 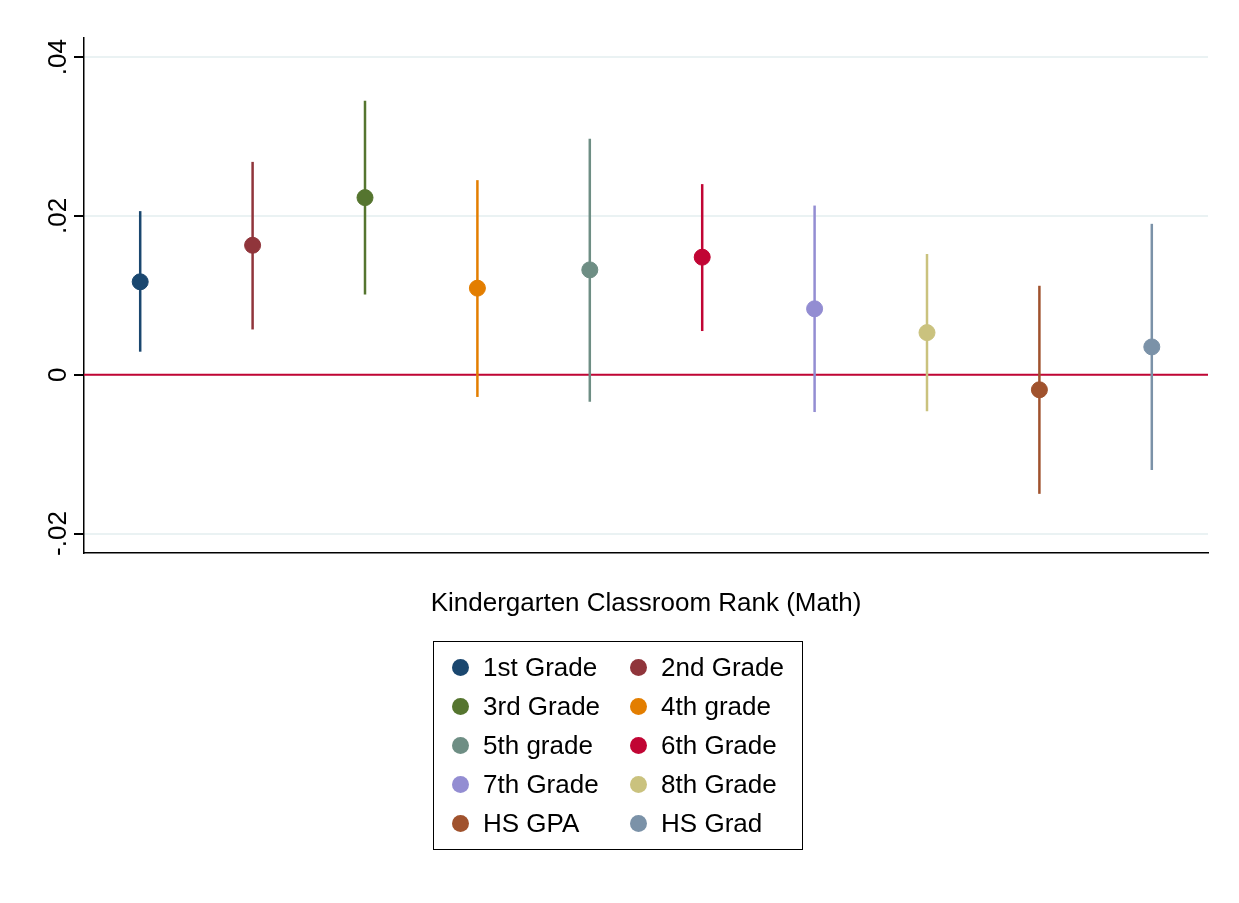 What do you see at coordinates (719, 784) in the screenshot?
I see `legend-label: 8th Grade` at bounding box center [719, 784].